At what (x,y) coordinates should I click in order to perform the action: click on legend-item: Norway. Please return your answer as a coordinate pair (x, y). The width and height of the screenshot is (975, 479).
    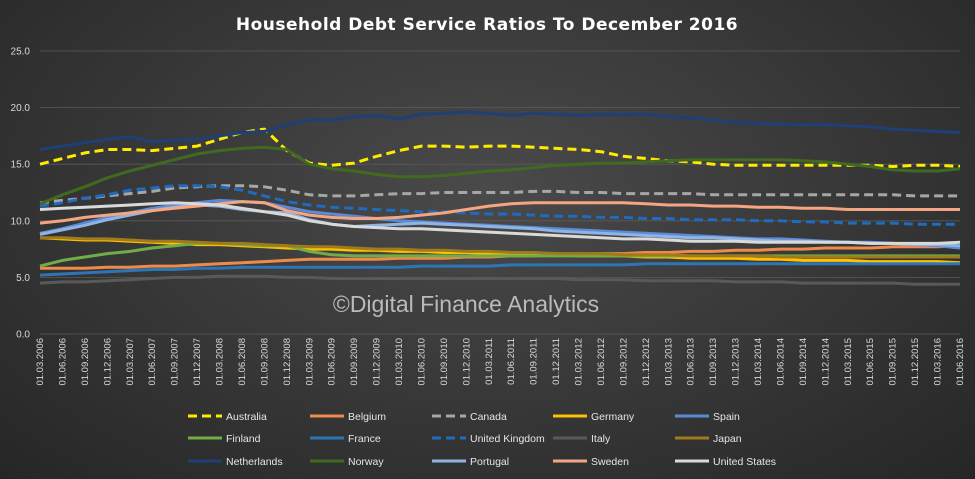
    Looking at the image, I should click on (347, 462).